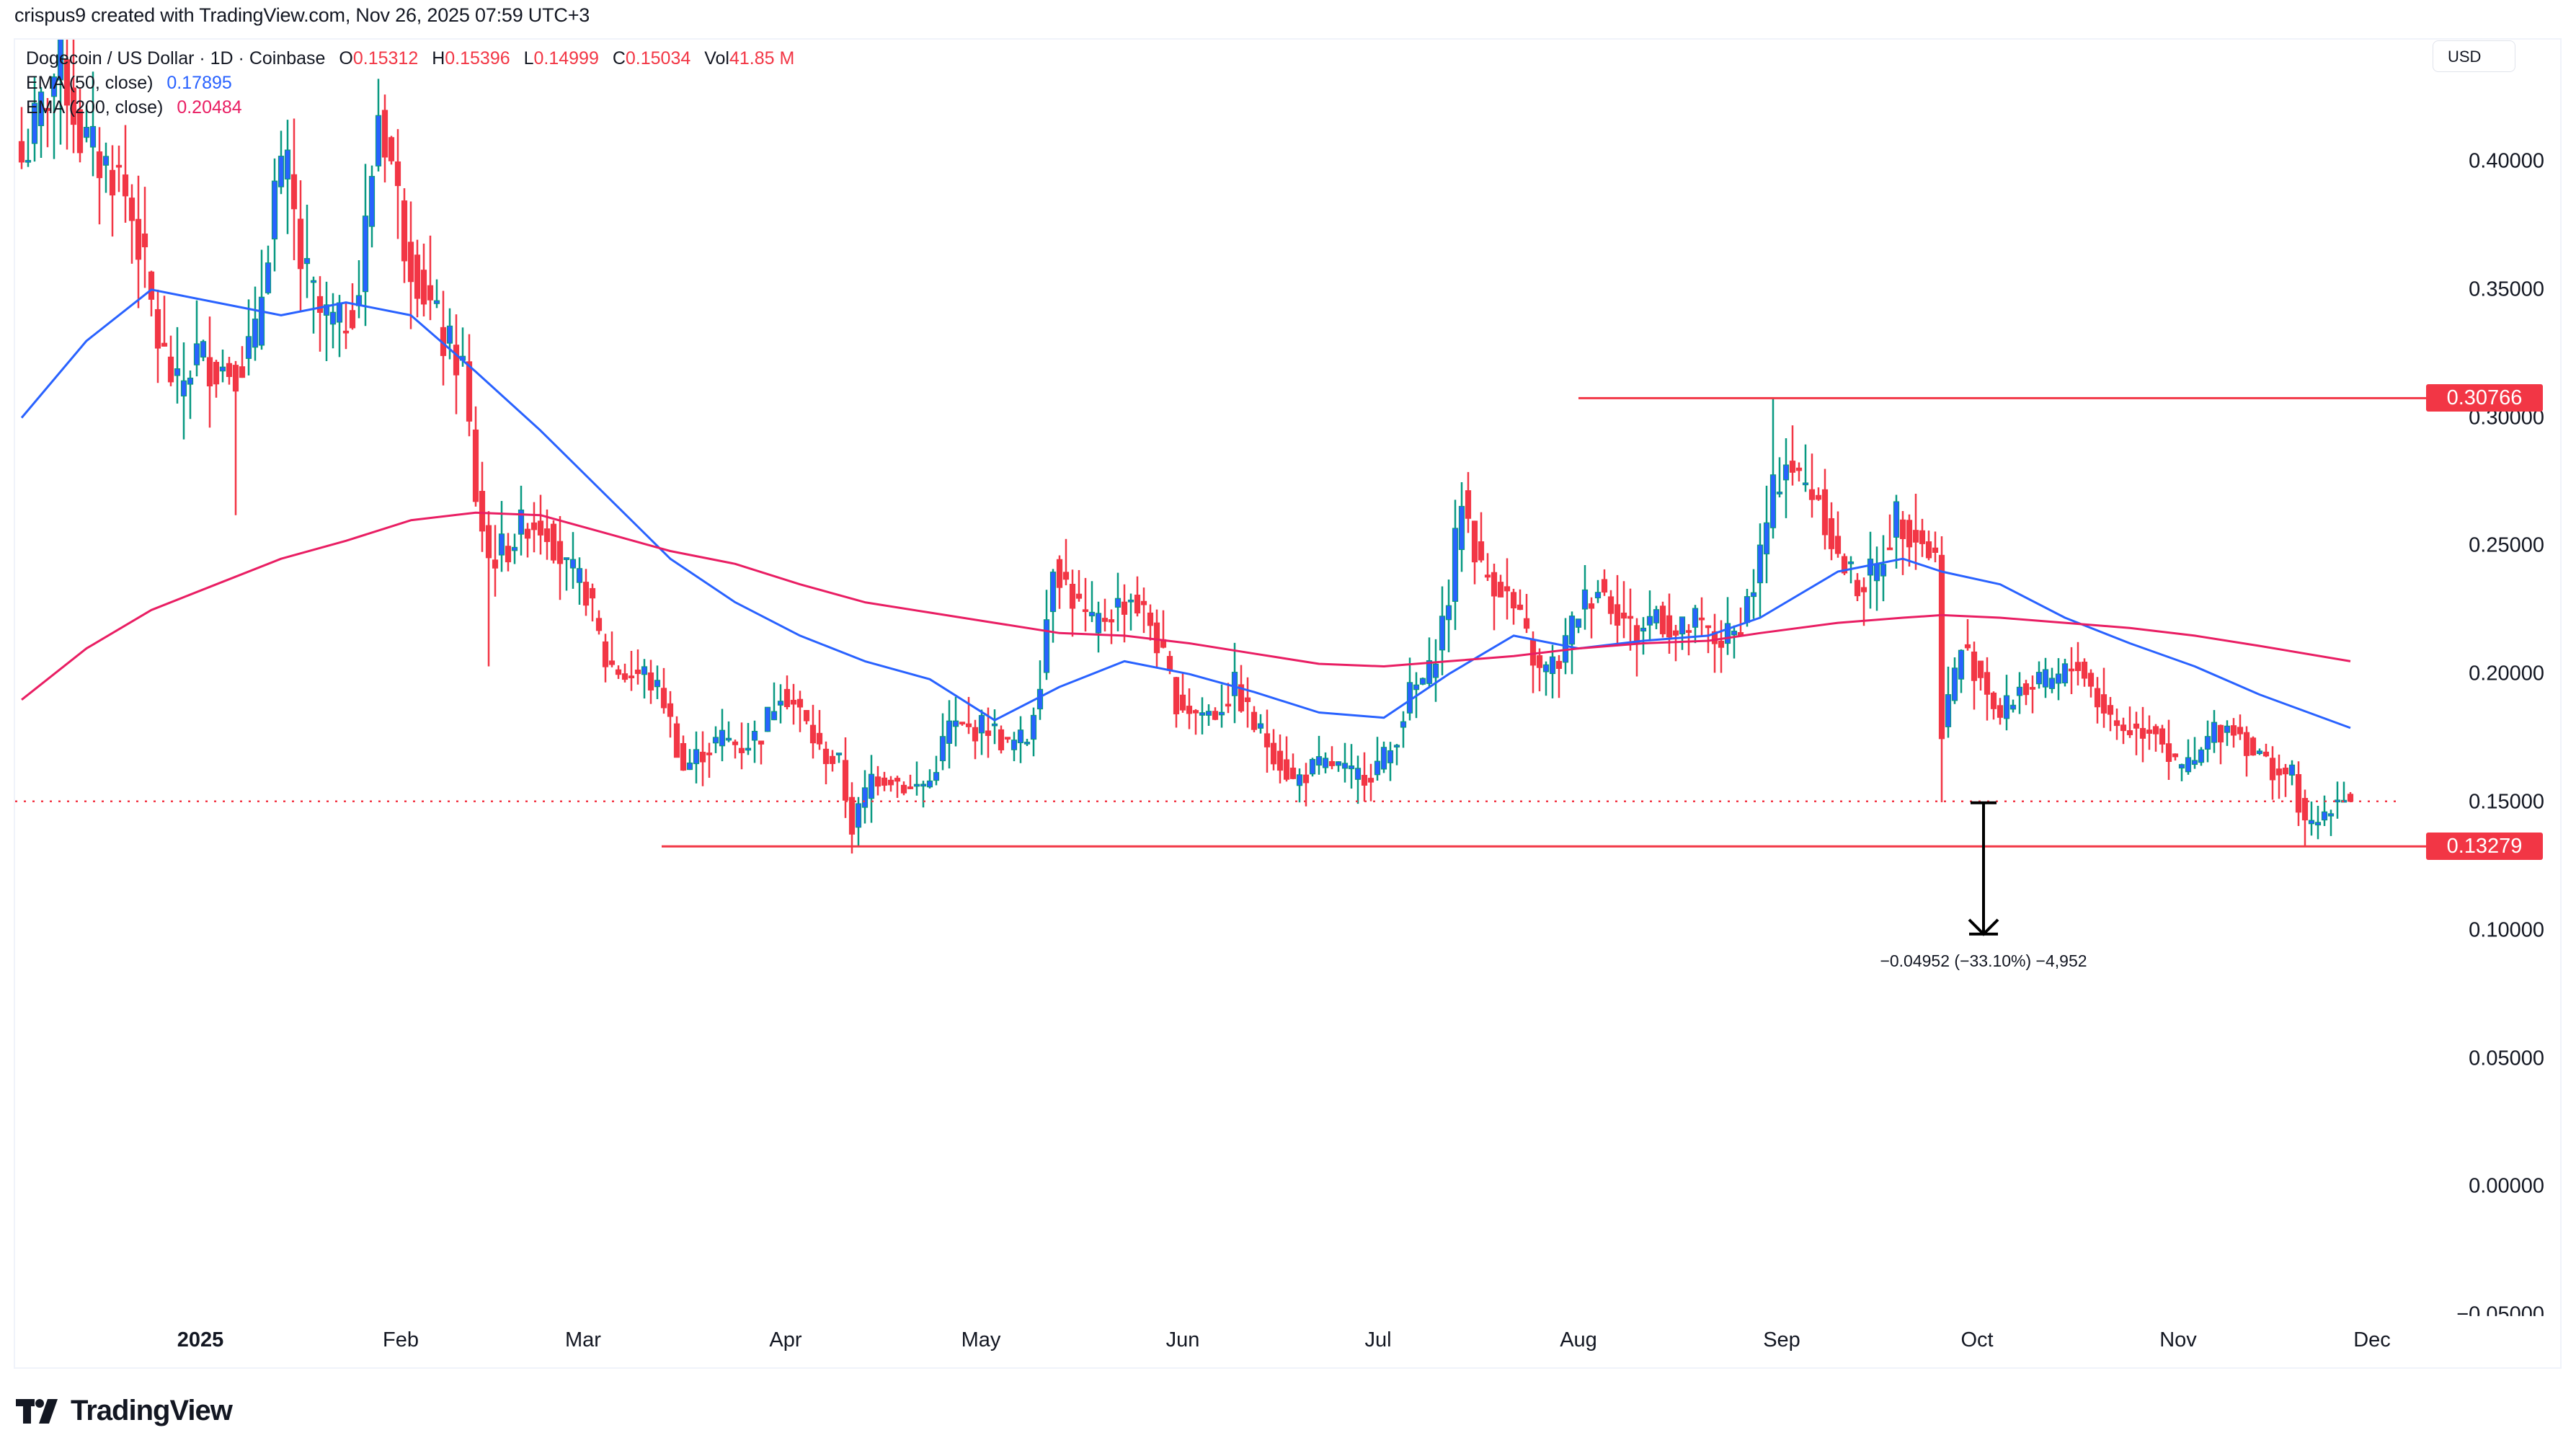  Describe the element at coordinates (1983, 868) in the screenshot. I see `measure-arrow-icon` at that location.